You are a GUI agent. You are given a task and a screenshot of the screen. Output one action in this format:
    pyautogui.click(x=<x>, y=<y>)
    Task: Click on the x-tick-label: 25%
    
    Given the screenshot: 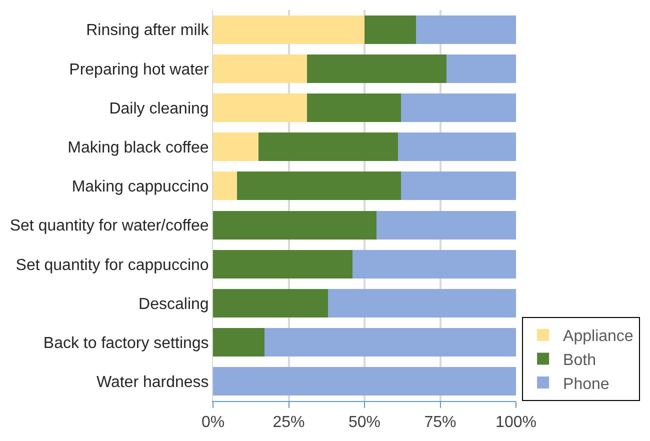 What is the action you would take?
    pyautogui.click(x=288, y=423)
    